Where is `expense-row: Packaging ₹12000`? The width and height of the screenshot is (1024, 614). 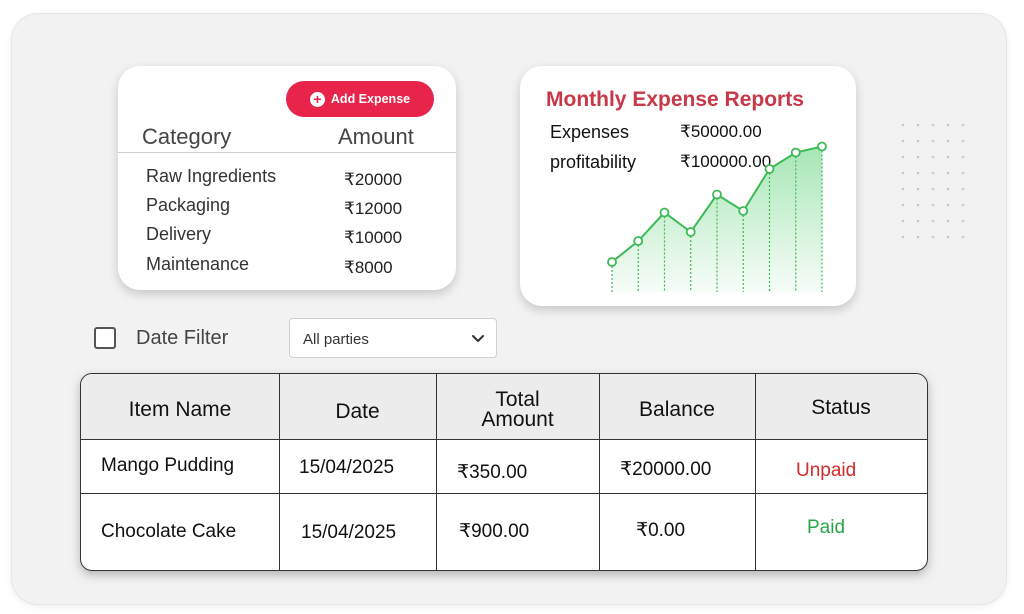
expense-row: Packaging ₹12000 is located at coordinates (285, 209).